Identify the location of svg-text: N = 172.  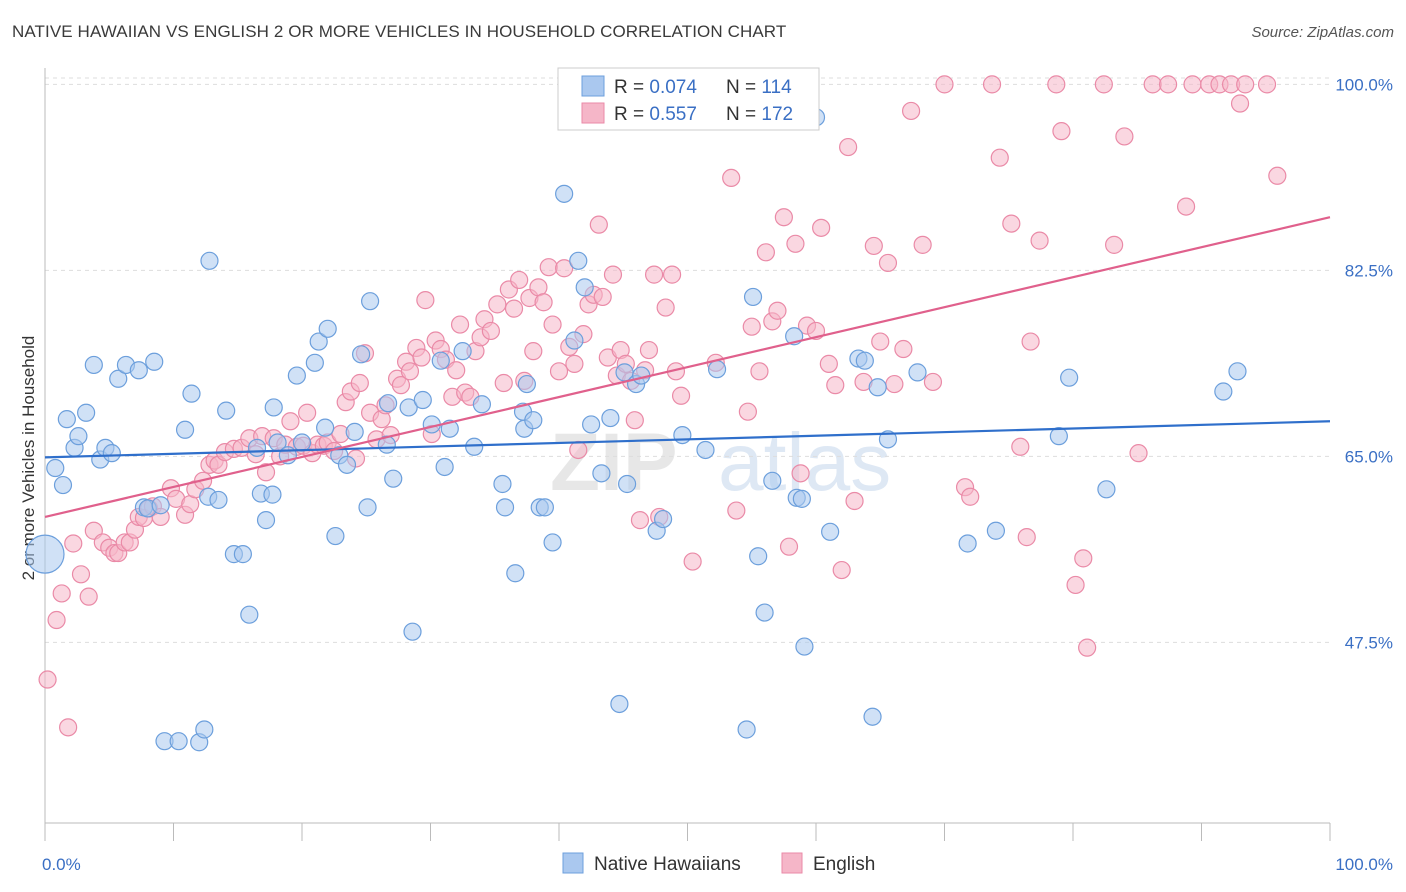
(759, 114).